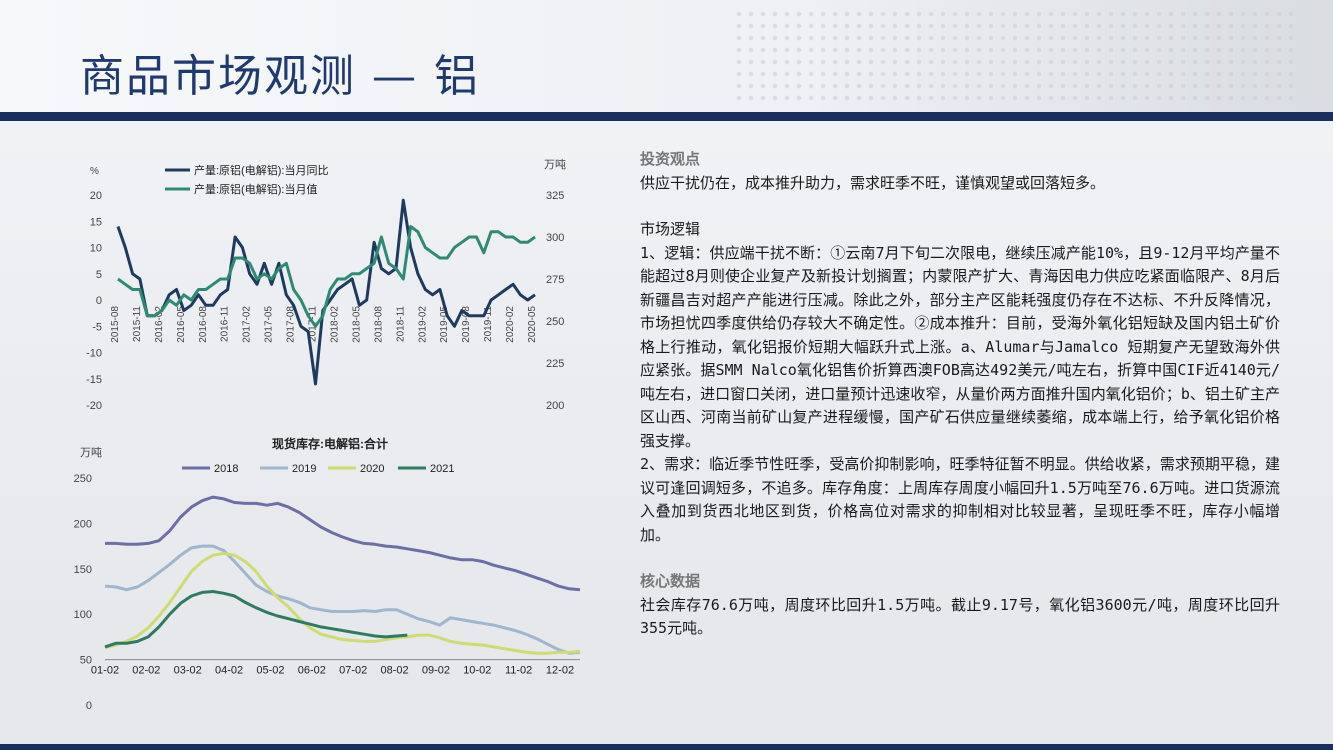 Image resolution: width=1333 pixels, height=750 pixels. I want to click on right-tick-label: 300, so click(555, 238).